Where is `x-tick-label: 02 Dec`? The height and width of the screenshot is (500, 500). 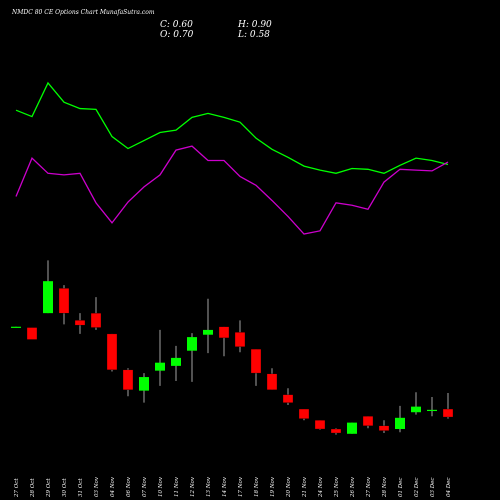
x-tick-label: 02 Dec is located at coordinates (417, 488).